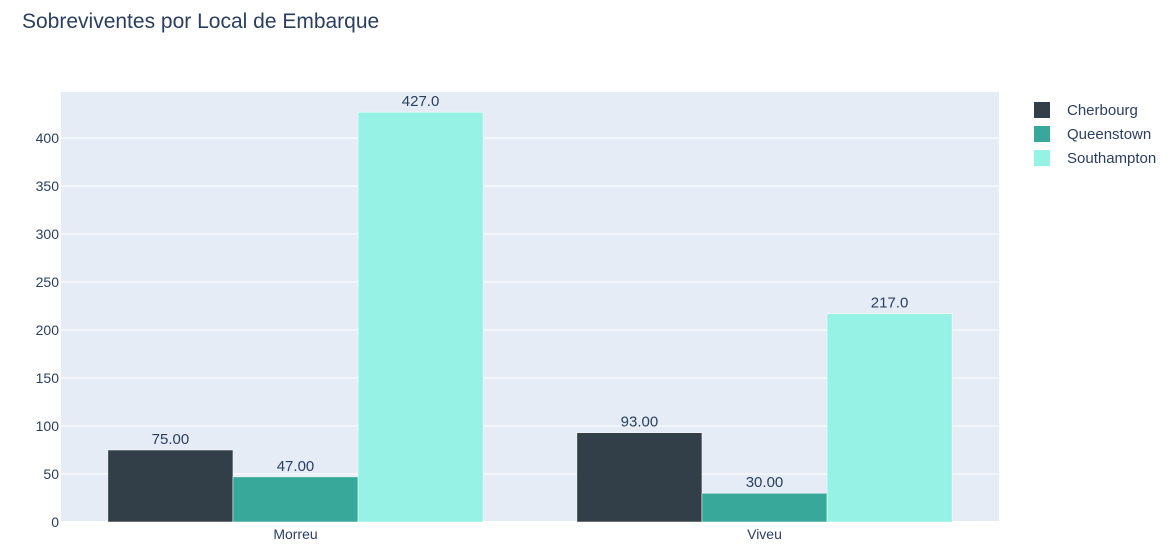 This screenshot has width=1174, height=559. What do you see at coordinates (55, 522) in the screenshot?
I see `y-tick-label: 0` at bounding box center [55, 522].